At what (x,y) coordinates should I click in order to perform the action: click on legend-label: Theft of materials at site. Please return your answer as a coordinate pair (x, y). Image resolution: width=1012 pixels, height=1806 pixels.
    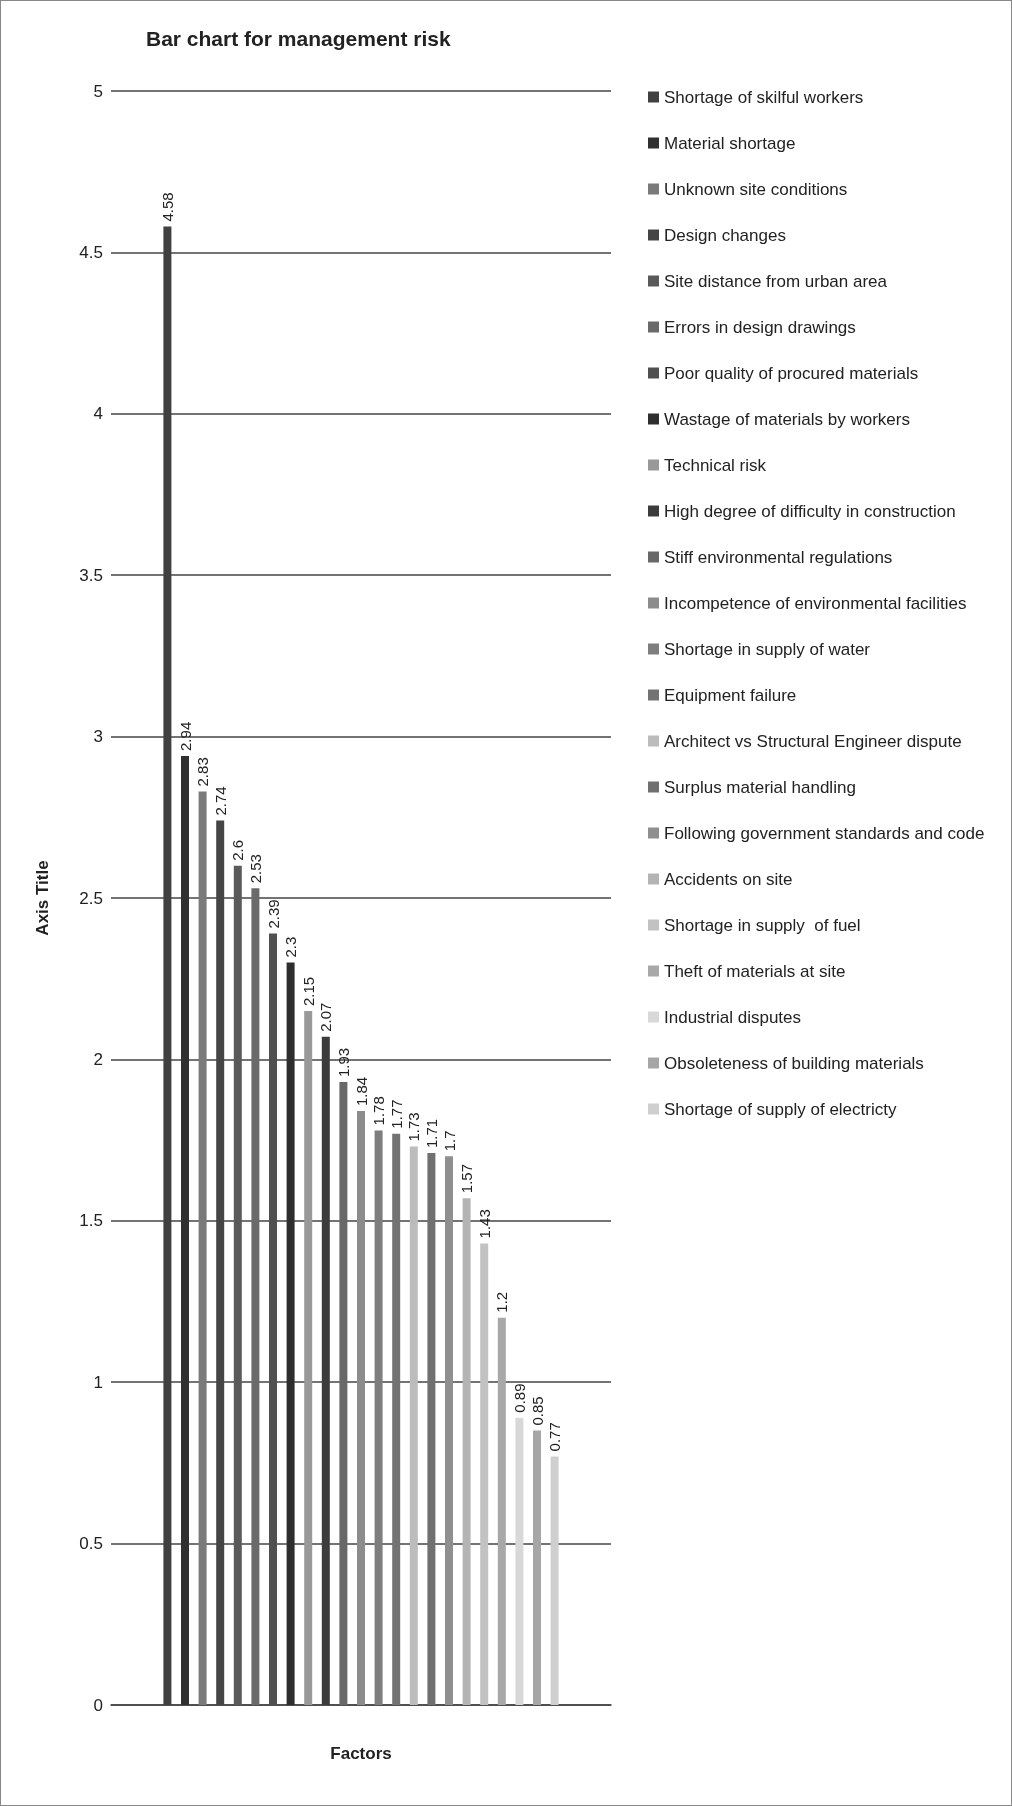
    Looking at the image, I should click on (755, 971).